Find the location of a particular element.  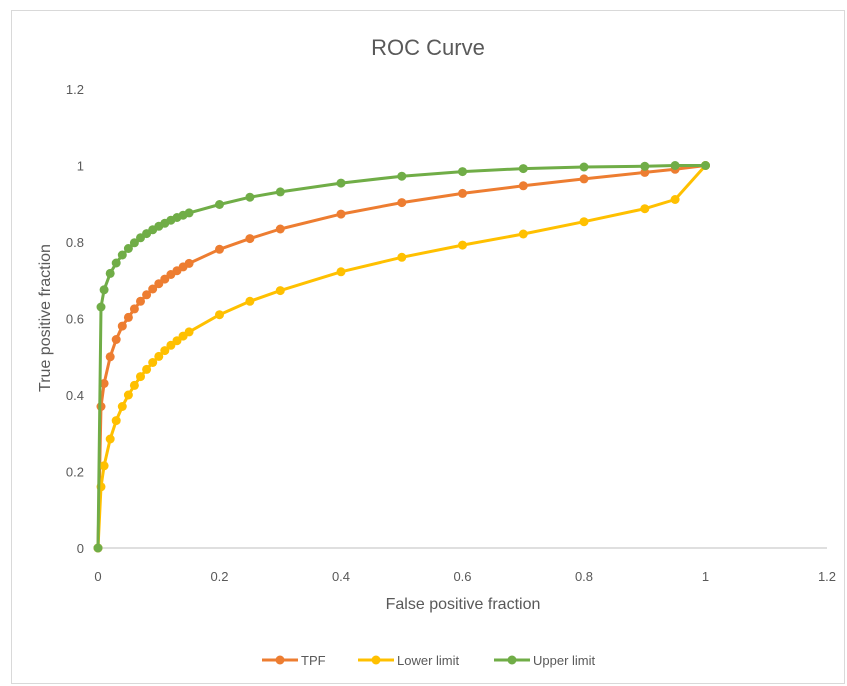

x-tick-label: 1.2 is located at coordinates (827, 576).